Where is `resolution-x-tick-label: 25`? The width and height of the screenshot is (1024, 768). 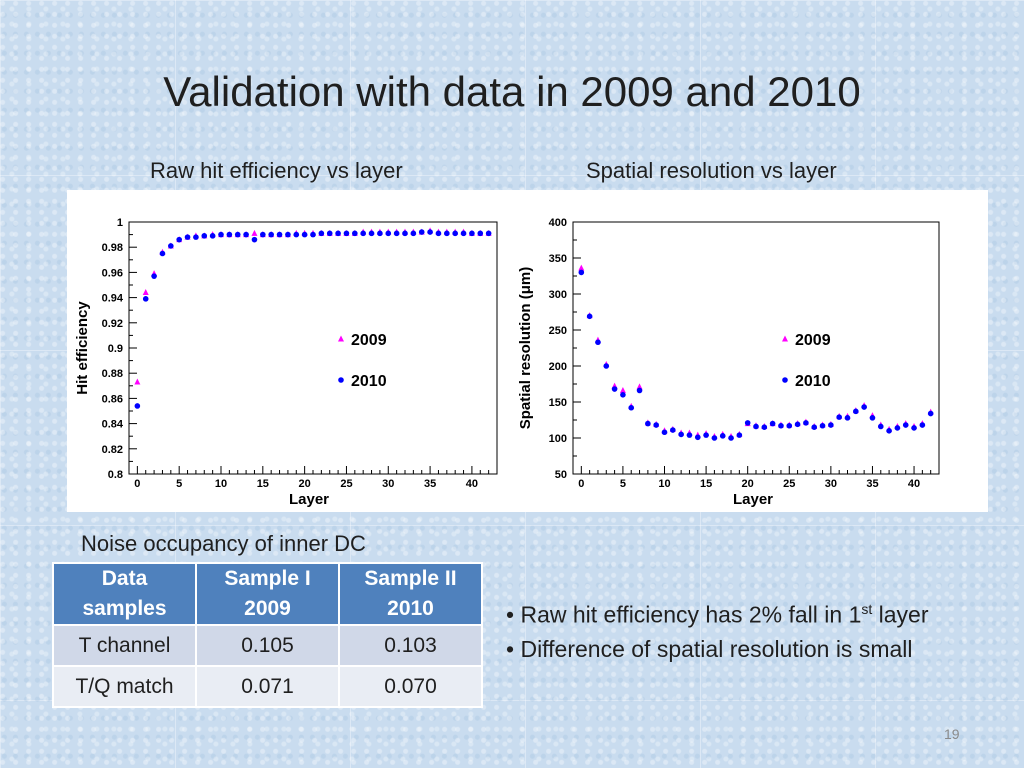
resolution-x-tick-label: 25 is located at coordinates (789, 484).